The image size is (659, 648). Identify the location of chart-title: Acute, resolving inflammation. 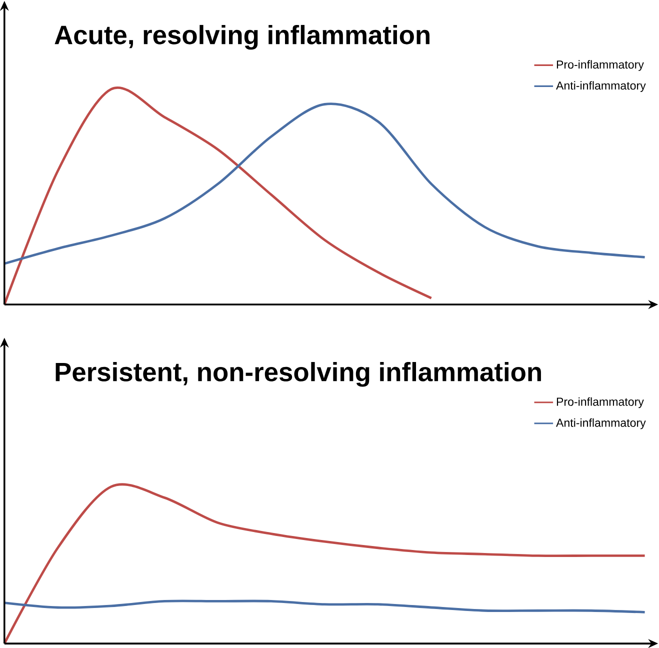
(242, 37).